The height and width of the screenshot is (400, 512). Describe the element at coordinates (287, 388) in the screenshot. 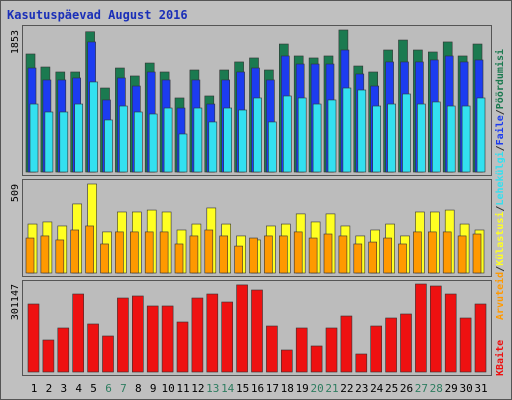

I see `x-tick-label: 18` at that location.